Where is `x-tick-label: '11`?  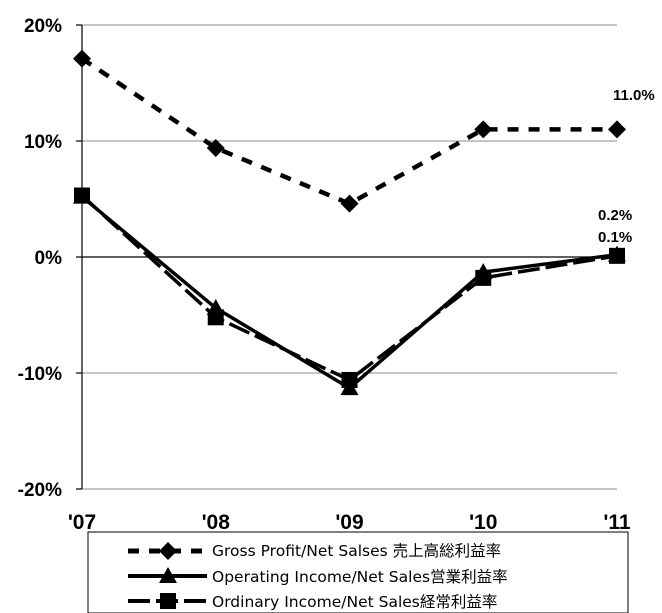 x-tick-label: '11 is located at coordinates (617, 522).